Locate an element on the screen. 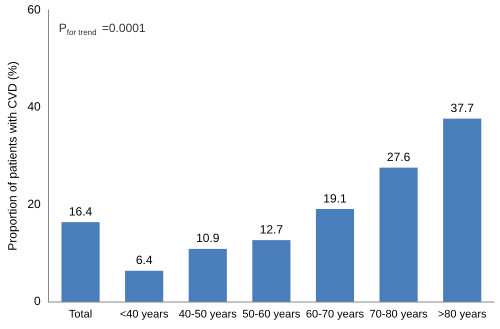  y-axis-title: Proportion of patients with CVD (%) is located at coordinates (13, 156).